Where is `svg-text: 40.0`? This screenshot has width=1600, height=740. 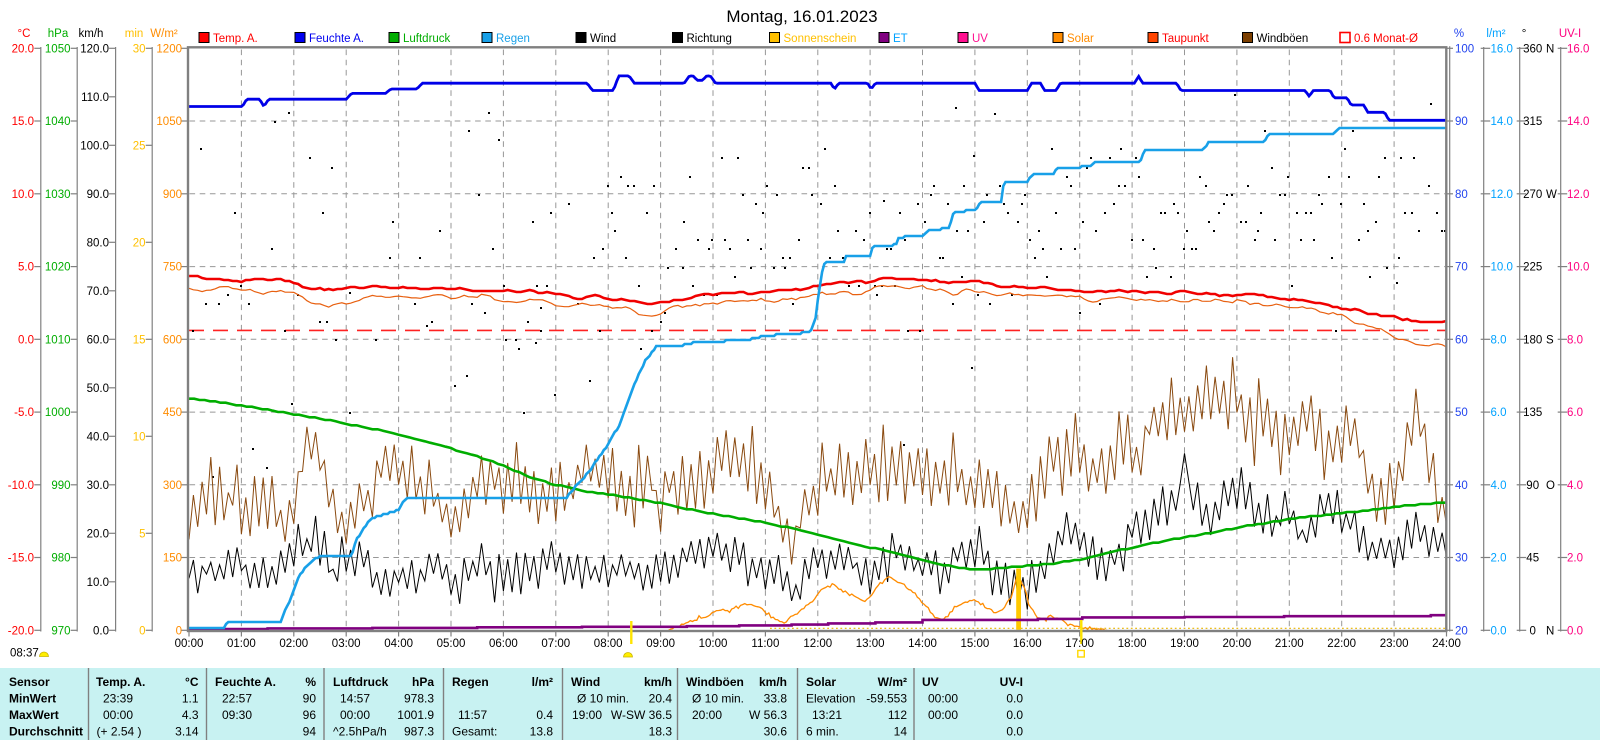
svg-text: 40.0 is located at coordinates (98, 437).